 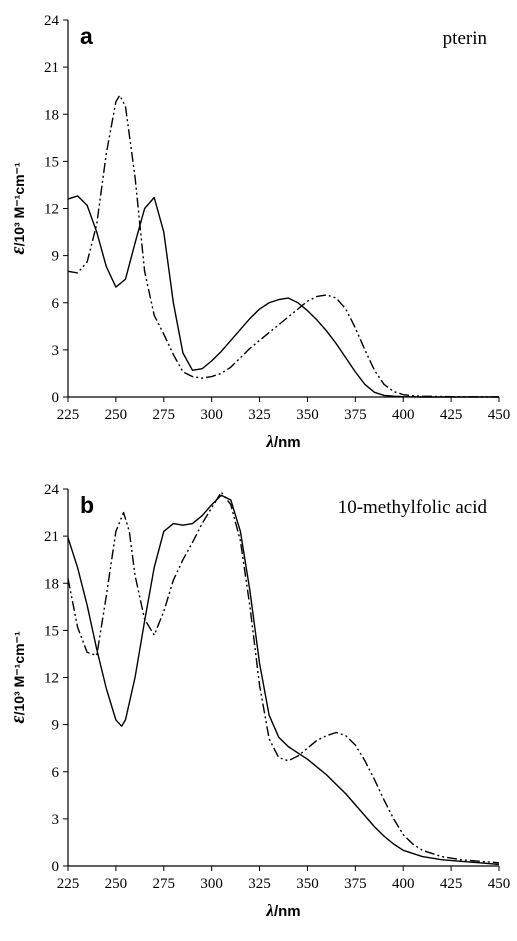 What do you see at coordinates (87, 505) in the screenshot?
I see `panel-label: b` at bounding box center [87, 505].